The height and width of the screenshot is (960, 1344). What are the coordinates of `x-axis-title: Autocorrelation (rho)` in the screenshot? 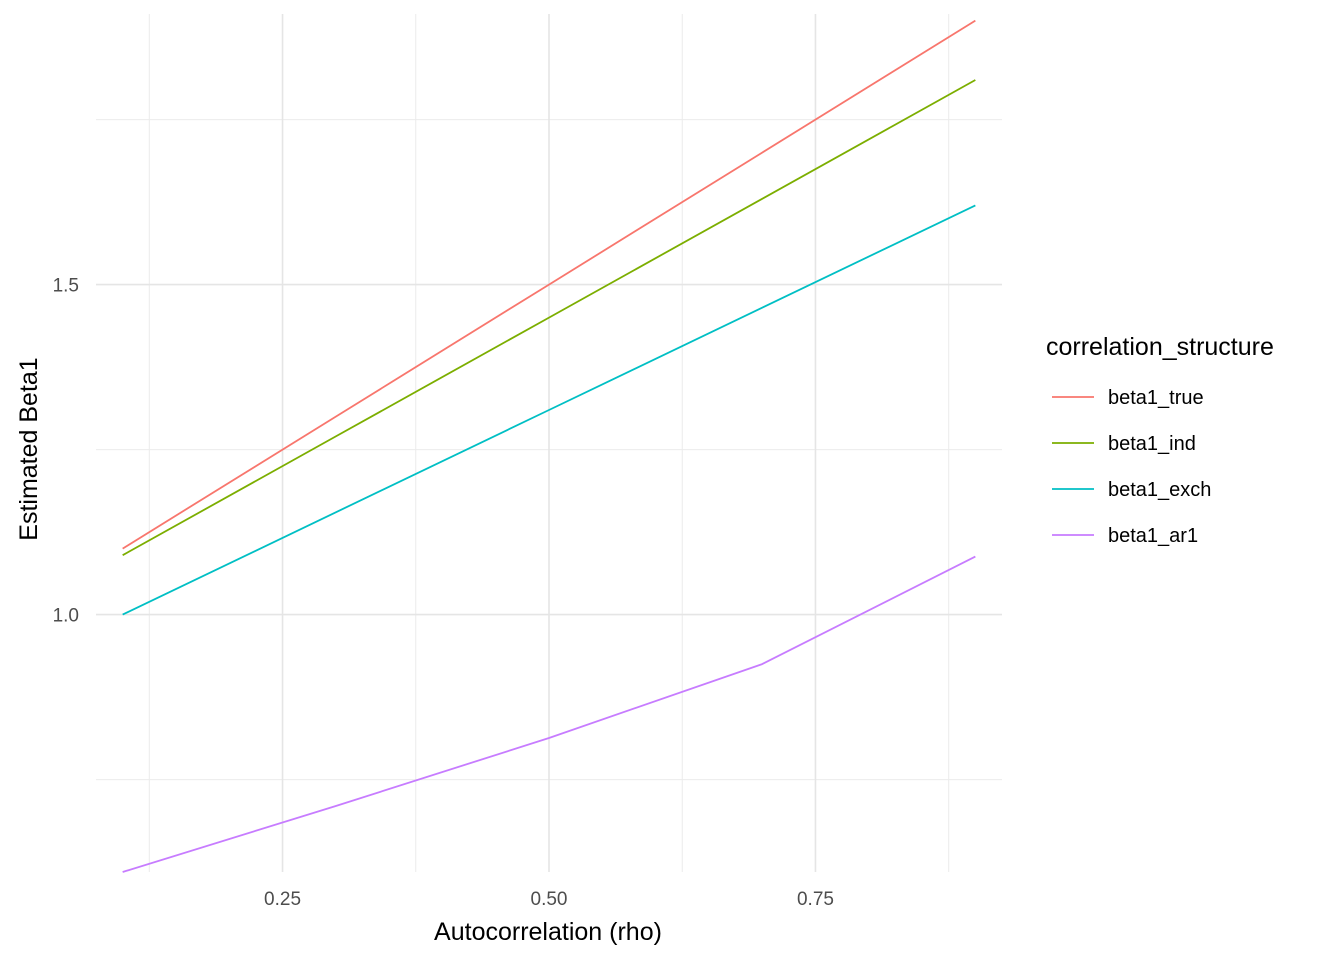 It's located at (548, 932).